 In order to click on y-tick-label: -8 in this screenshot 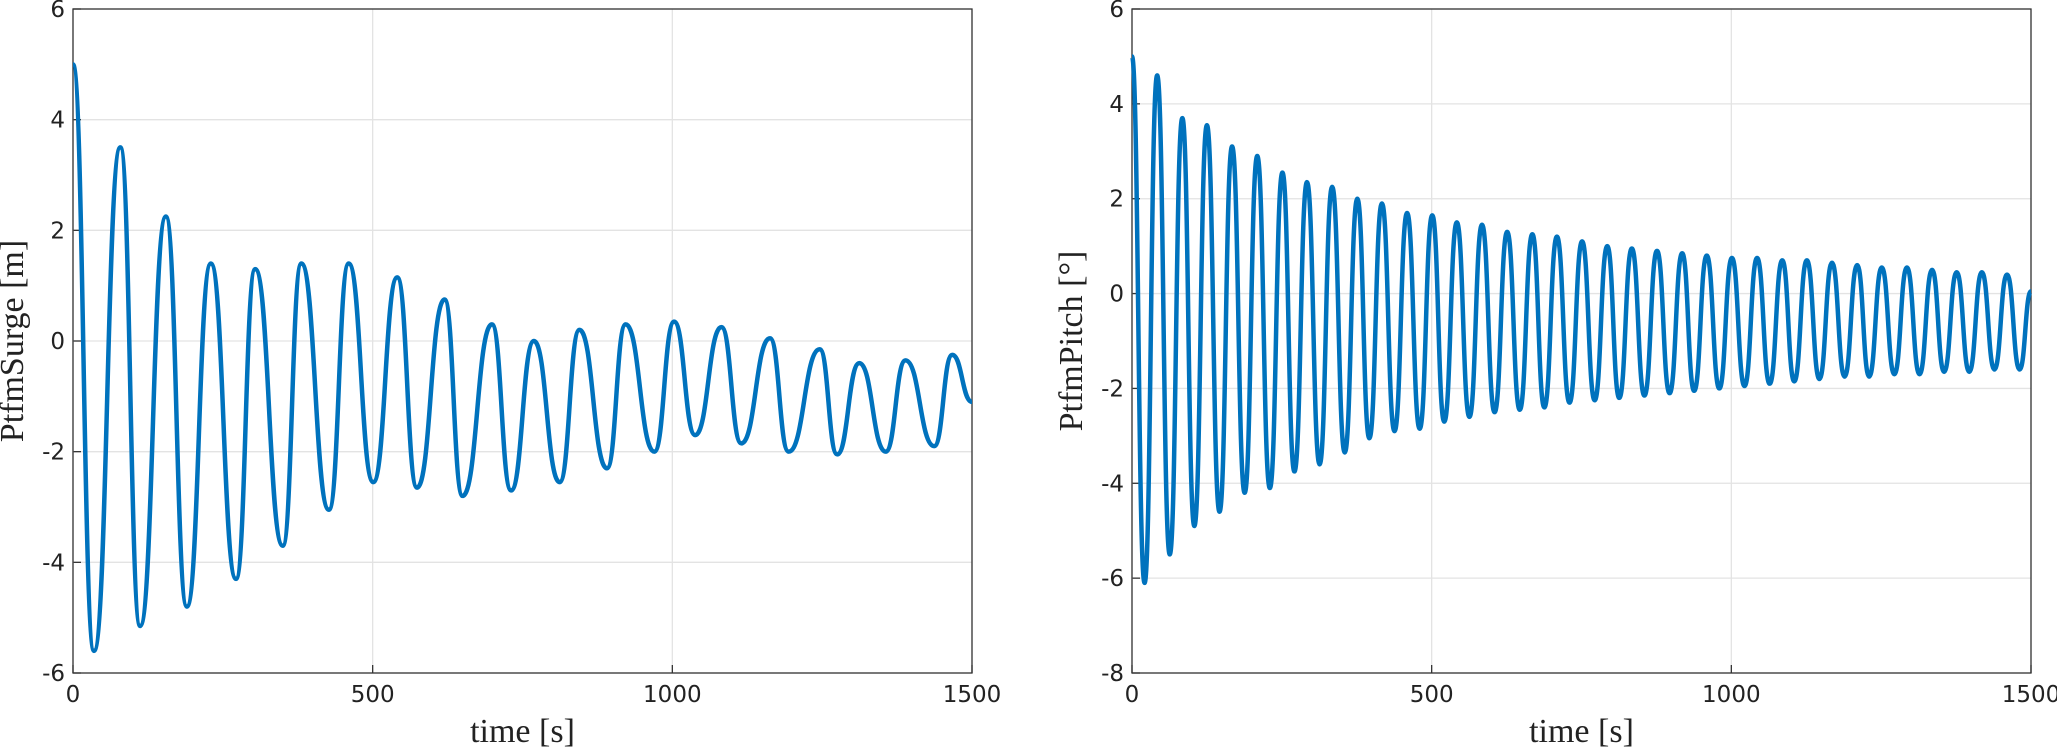, I will do `click(1112, 674)`.